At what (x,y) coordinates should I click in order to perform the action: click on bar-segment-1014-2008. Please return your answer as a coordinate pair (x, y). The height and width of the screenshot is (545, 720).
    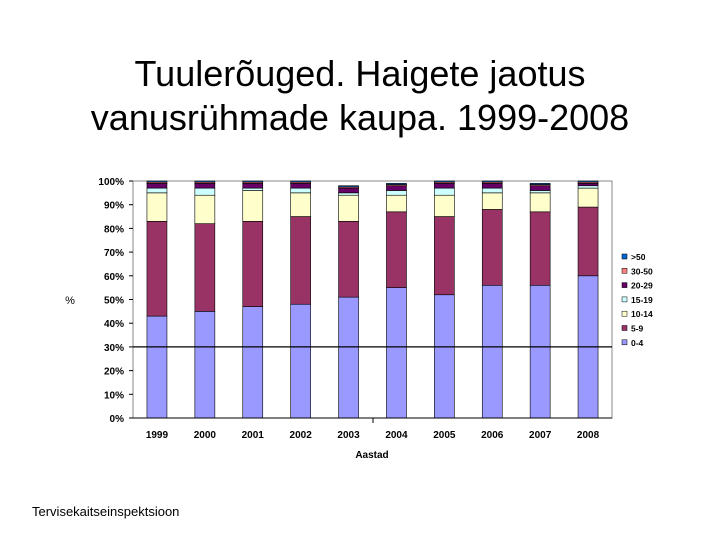
    Looking at the image, I should click on (588, 197).